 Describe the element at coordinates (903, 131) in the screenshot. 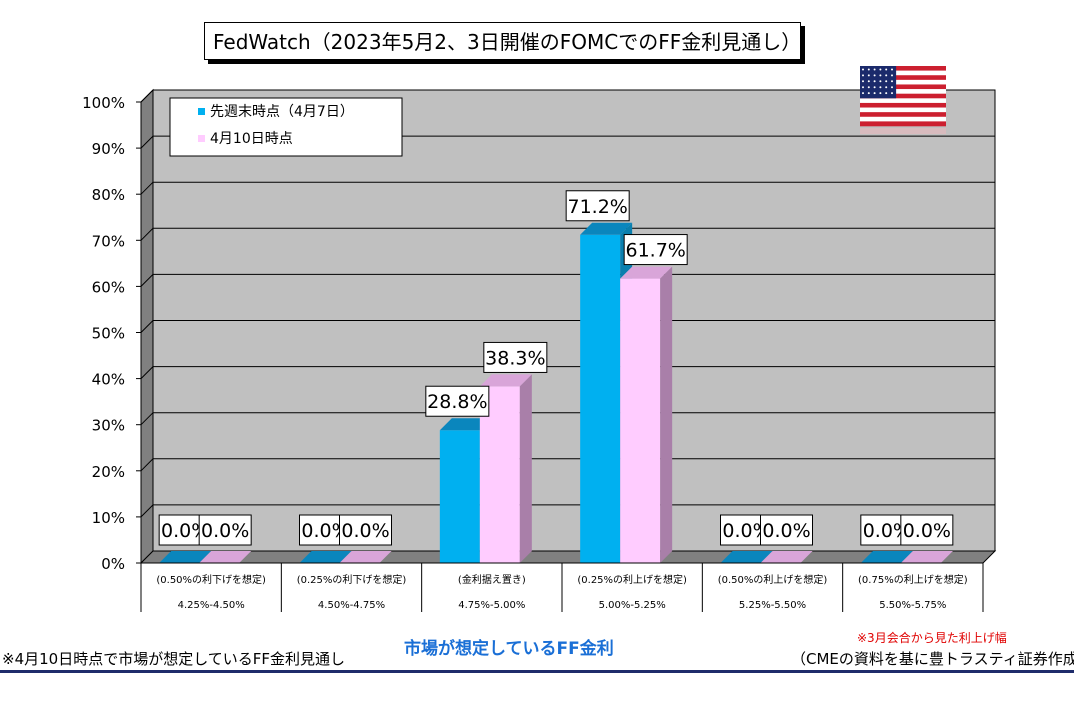

I see `flag-reflection` at that location.